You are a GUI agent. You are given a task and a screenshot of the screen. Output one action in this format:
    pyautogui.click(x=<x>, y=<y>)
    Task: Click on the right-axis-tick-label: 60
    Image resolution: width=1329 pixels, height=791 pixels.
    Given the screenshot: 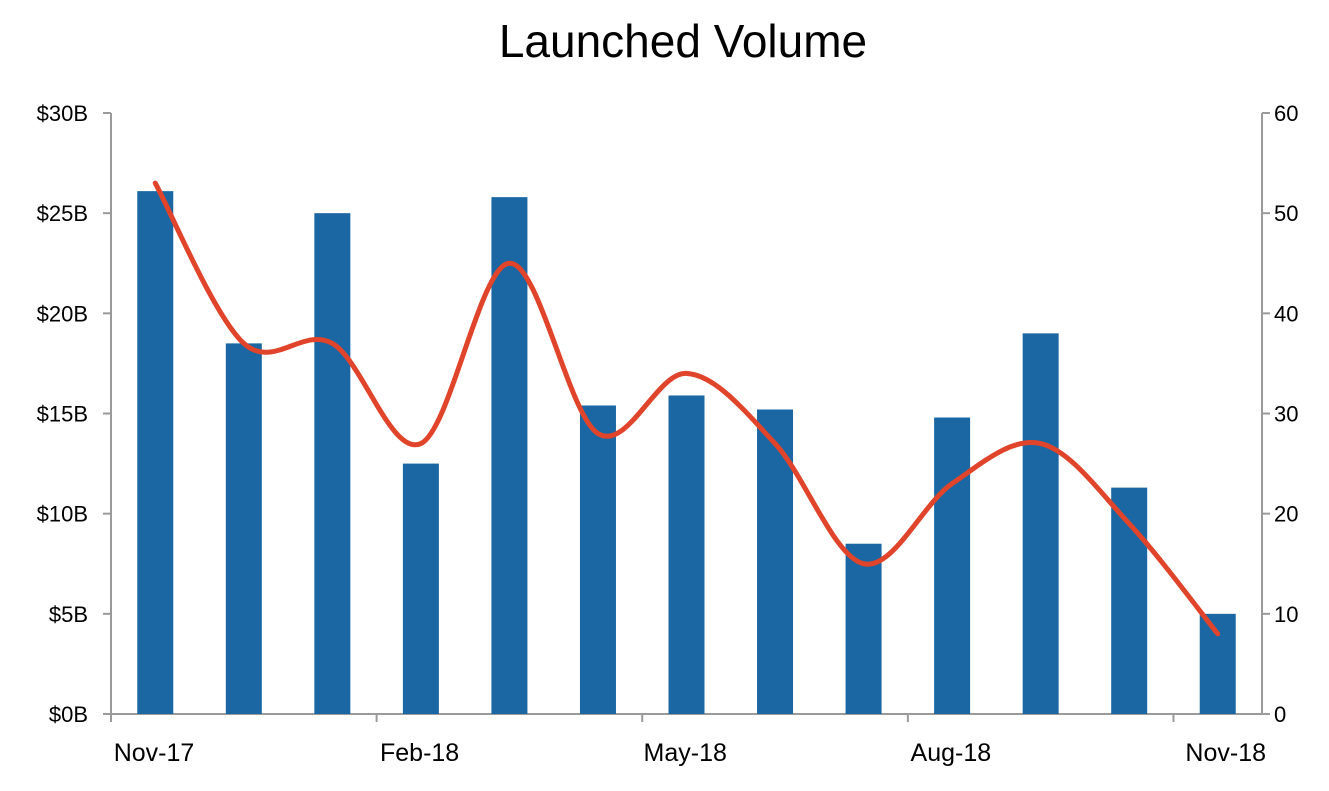 What is the action you would take?
    pyautogui.click(x=1286, y=113)
    